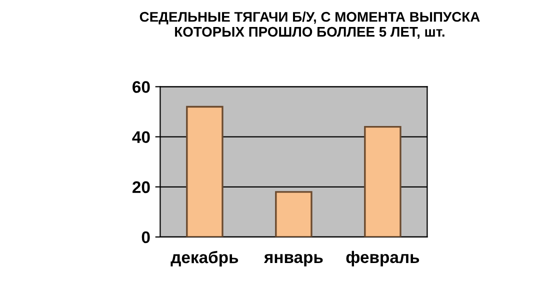 The height and width of the screenshot is (289, 534). Describe the element at coordinates (383, 258) in the screenshot. I see `x-tick-label: февраль` at that location.